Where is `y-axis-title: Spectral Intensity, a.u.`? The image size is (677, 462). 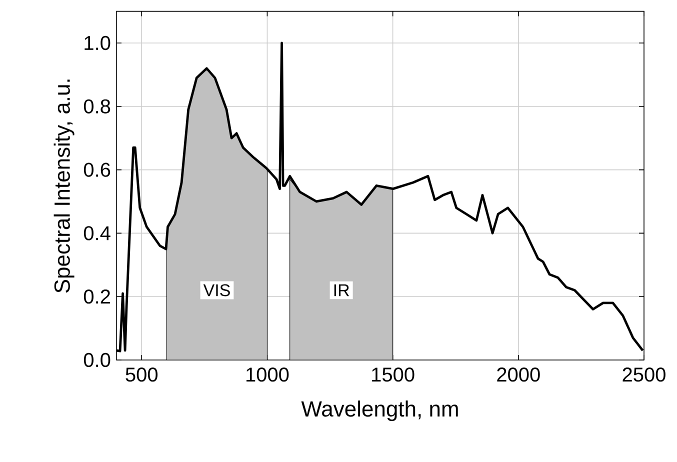 y-axis-title: Spectral Intensity, a.u. is located at coordinates (64, 186).